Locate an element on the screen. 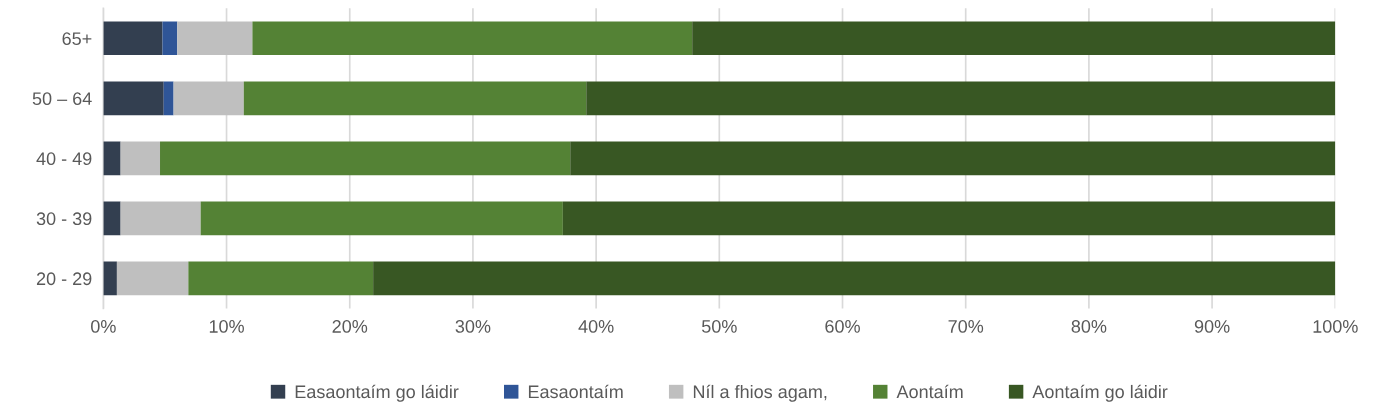  x-tick-label: 0% is located at coordinates (103, 326).